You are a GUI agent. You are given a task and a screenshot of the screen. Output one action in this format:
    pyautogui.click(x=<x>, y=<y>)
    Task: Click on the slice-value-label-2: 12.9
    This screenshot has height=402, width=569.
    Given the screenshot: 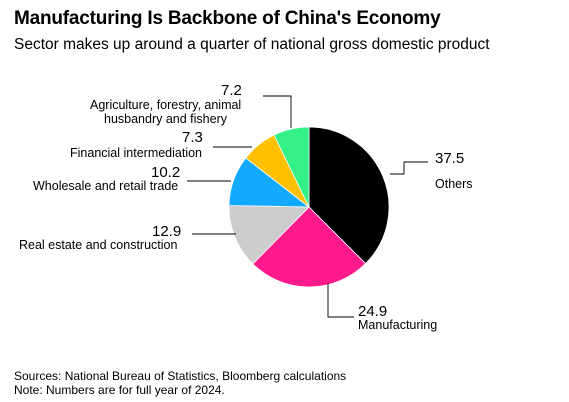 What is the action you would take?
    pyautogui.click(x=166, y=231)
    